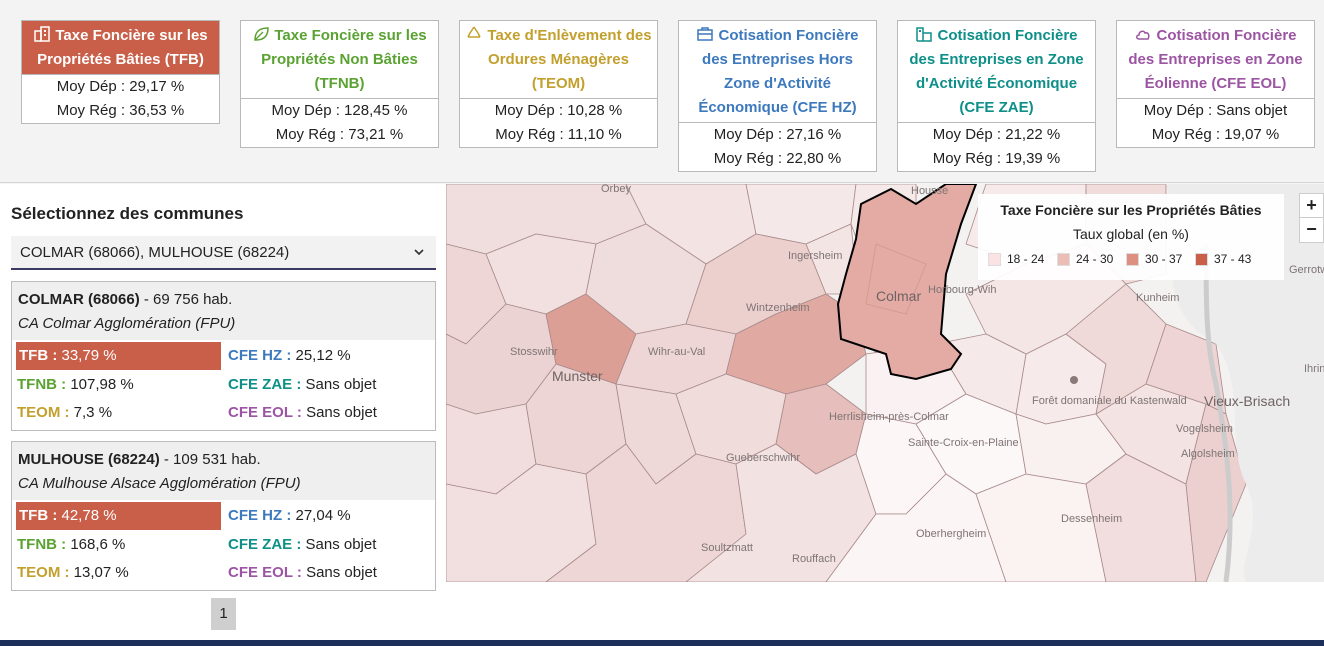 Image resolution: width=1324 pixels, height=646 pixels. What do you see at coordinates (93, 412) in the screenshot?
I see `rate-teom-value: 7,3 %` at bounding box center [93, 412].